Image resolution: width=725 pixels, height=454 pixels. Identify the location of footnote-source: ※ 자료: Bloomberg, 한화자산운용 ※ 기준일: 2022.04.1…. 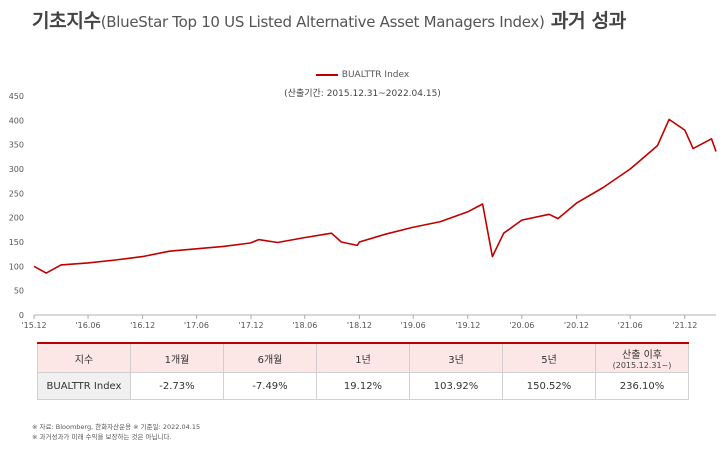
(116, 427).